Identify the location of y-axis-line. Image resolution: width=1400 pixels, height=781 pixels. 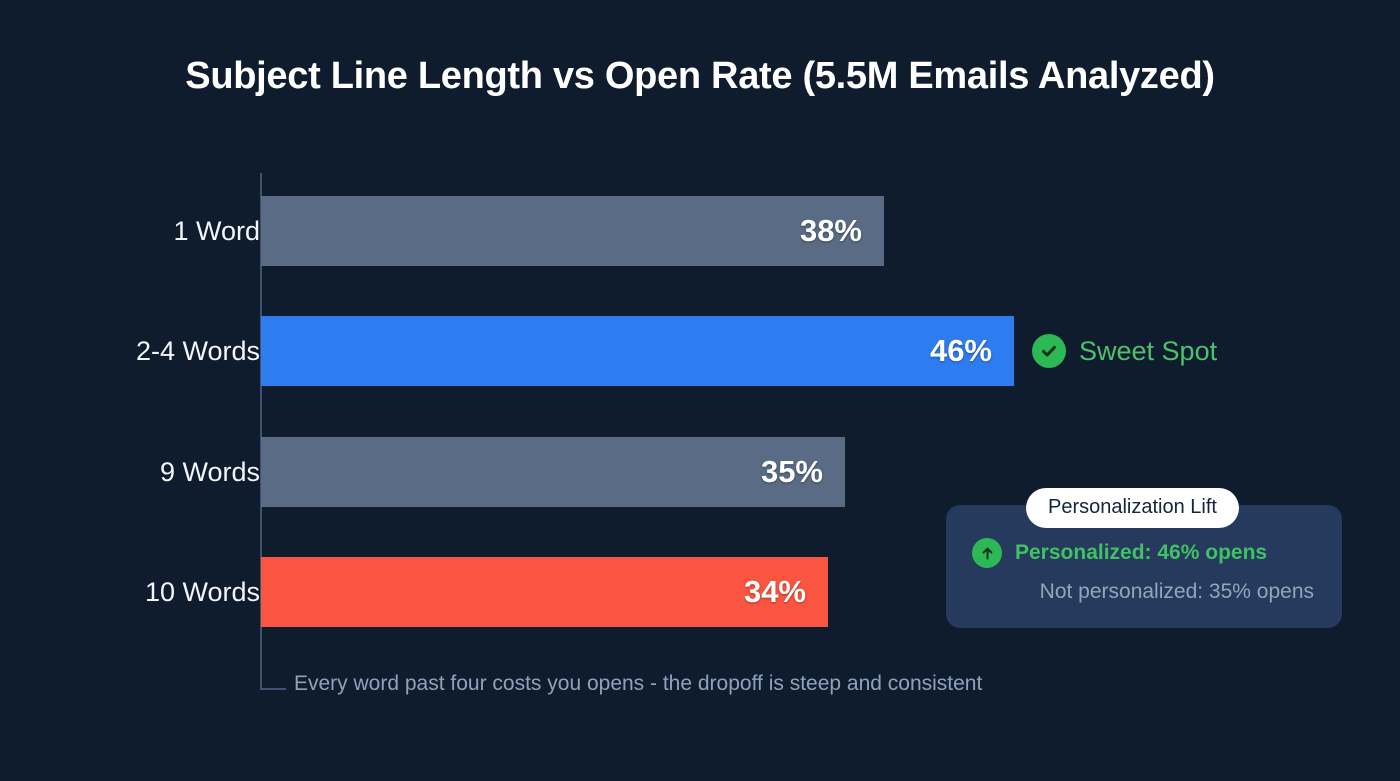
(261, 431).